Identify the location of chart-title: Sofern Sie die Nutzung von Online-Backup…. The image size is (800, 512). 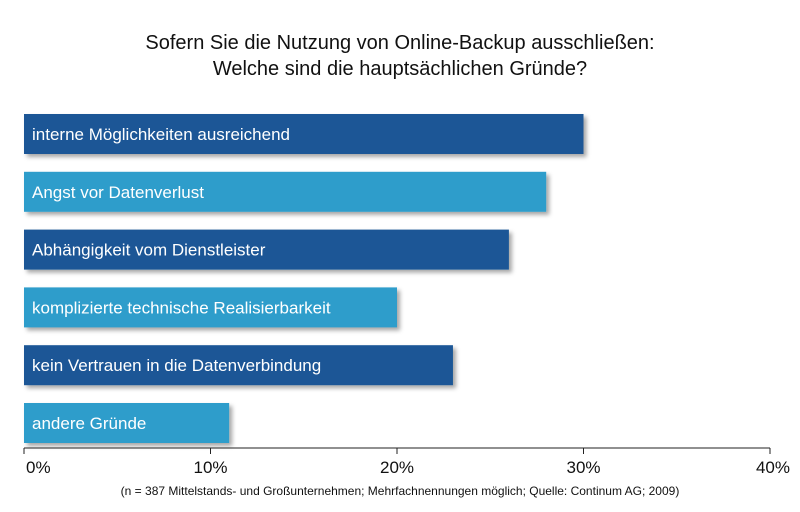
(400, 56).